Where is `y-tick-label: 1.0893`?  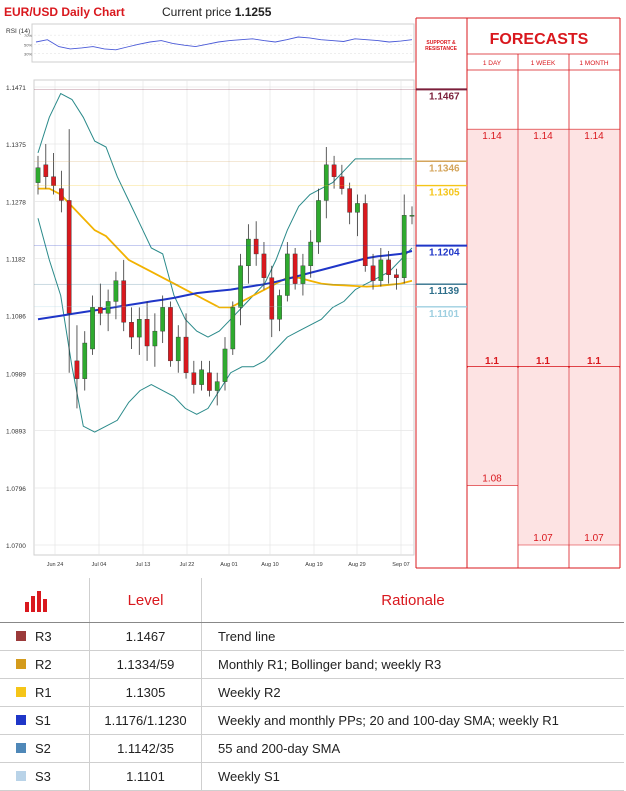 y-tick-label: 1.0893 is located at coordinates (16, 431).